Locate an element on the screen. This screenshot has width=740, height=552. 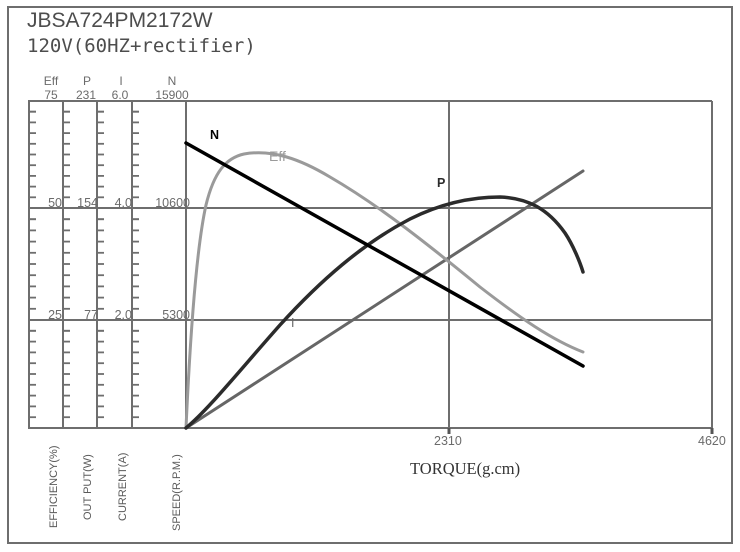
page-title: JBSA724PM2172W is located at coordinates (120, 20).